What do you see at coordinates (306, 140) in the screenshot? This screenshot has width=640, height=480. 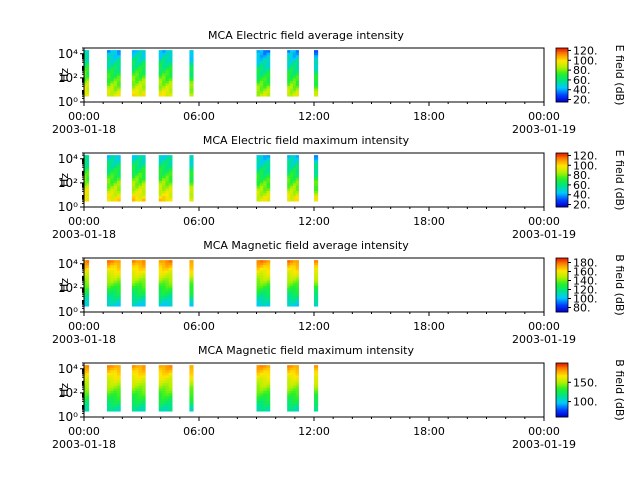 I see `panel-title: MCA Electric field maximum intensity` at bounding box center [306, 140].